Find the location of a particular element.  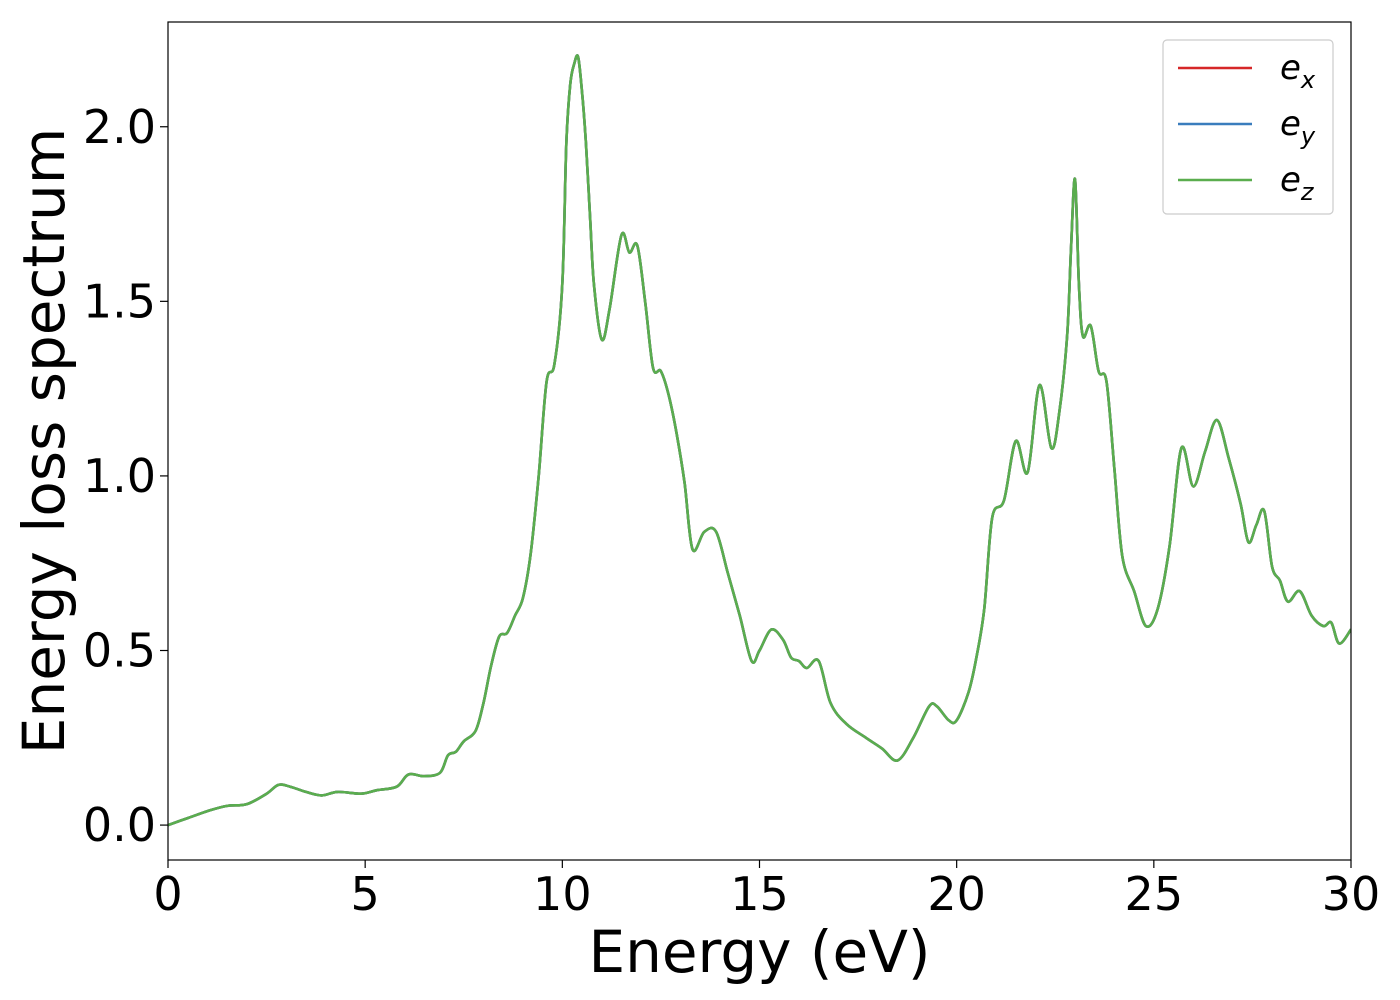

x-axis: 0 5 10 15 20 25 30 is located at coordinates (766, 890).